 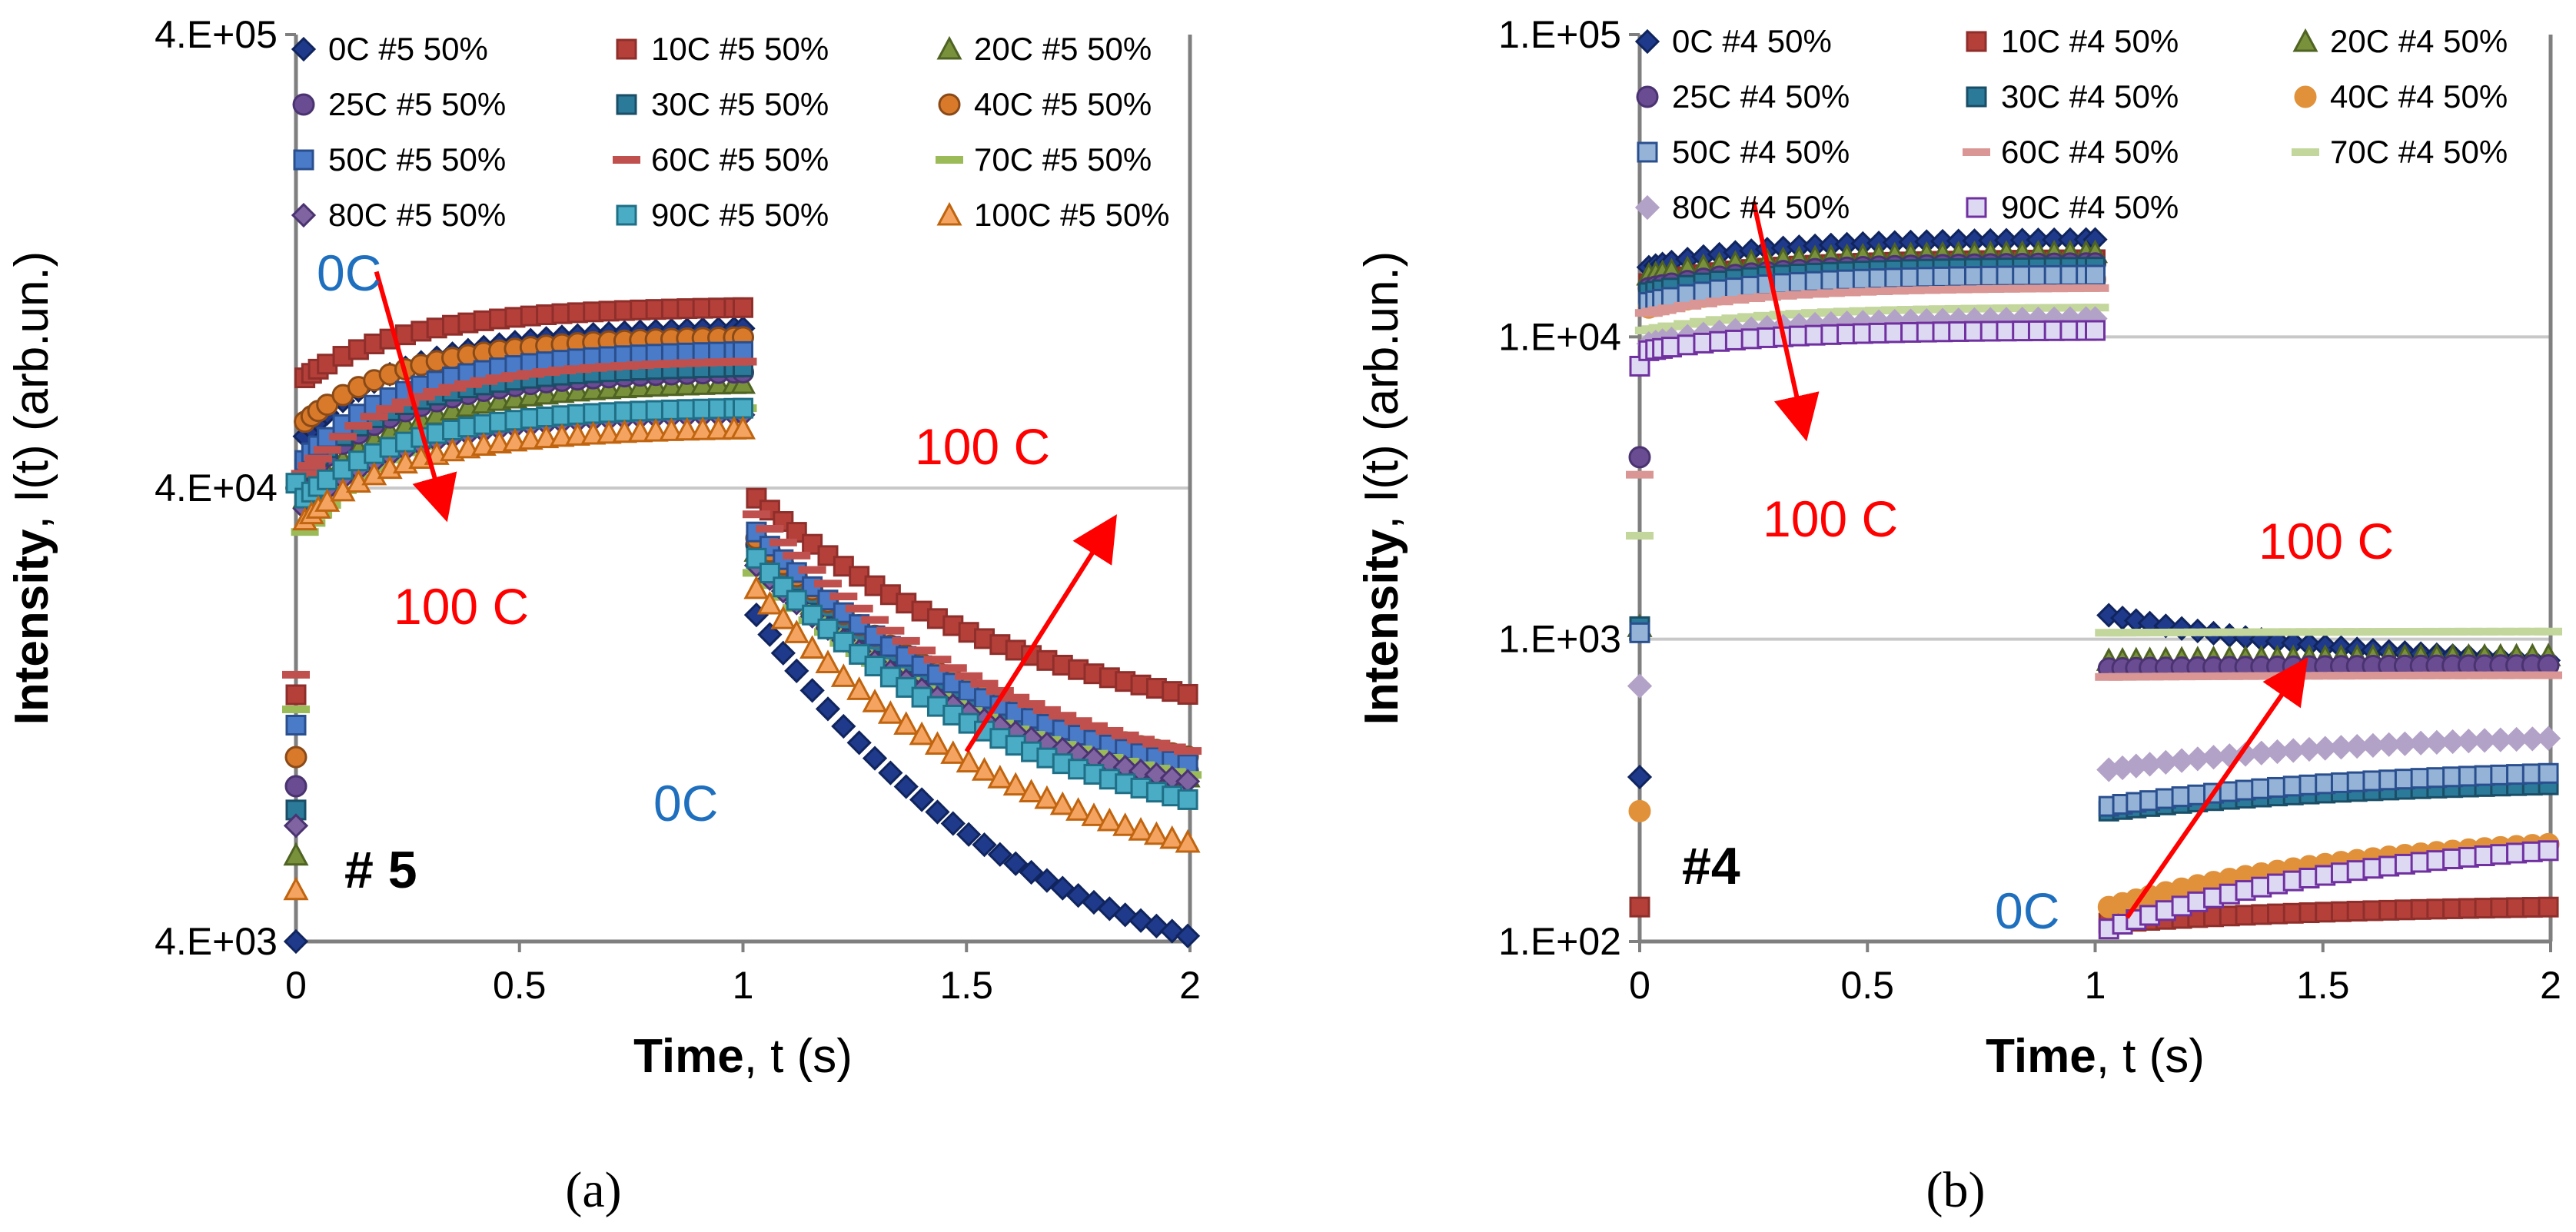 What do you see at coordinates (593, 1190) in the screenshot?
I see `caption-a: (a)` at bounding box center [593, 1190].